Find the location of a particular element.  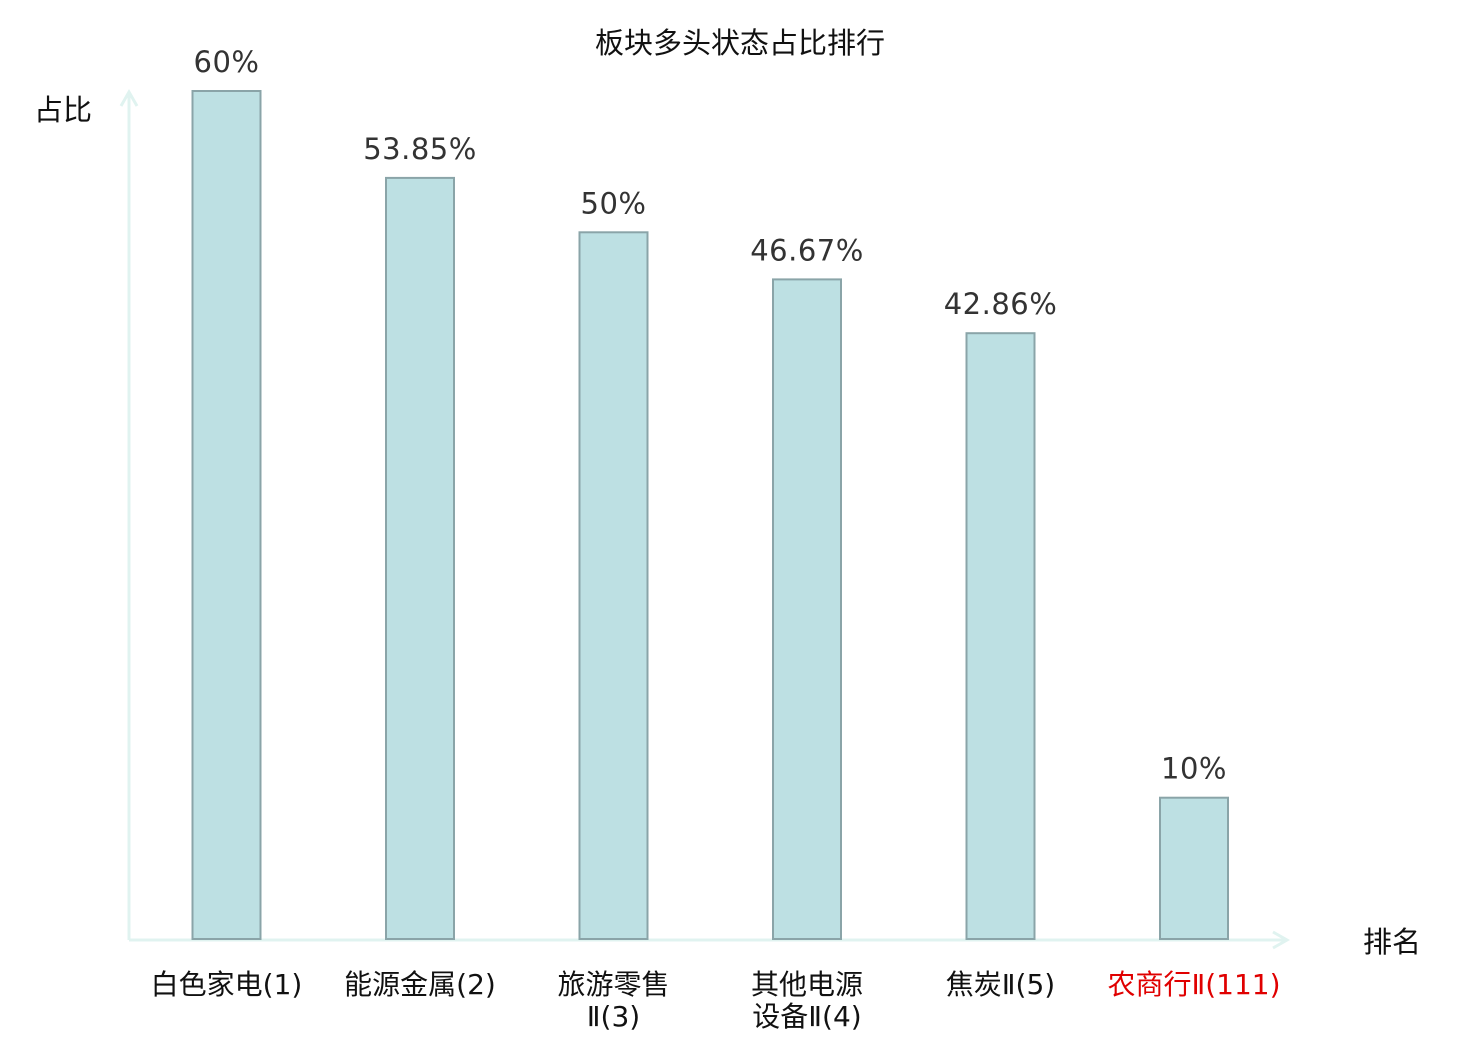

x-axis-label: 排名 is located at coordinates (1392, 942).